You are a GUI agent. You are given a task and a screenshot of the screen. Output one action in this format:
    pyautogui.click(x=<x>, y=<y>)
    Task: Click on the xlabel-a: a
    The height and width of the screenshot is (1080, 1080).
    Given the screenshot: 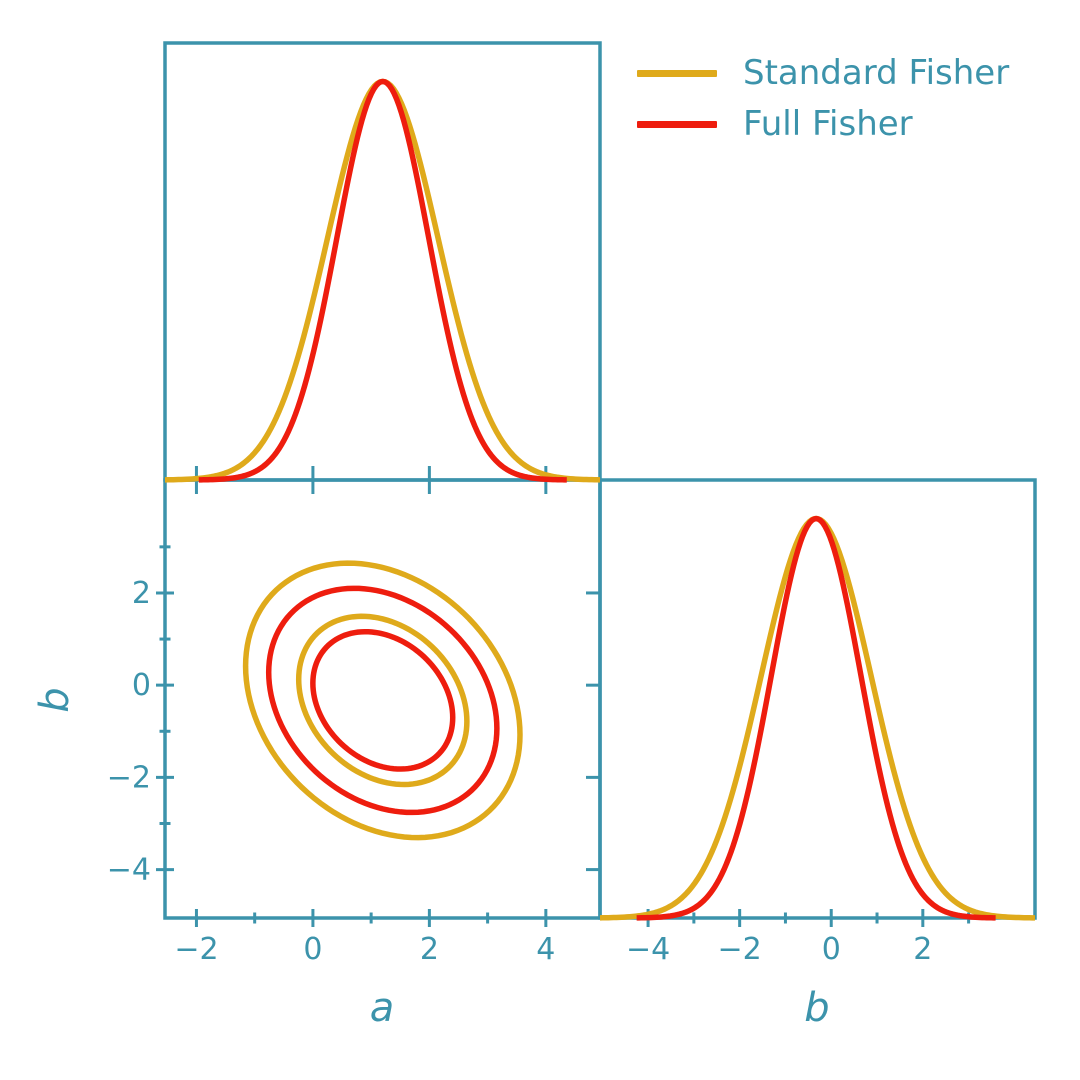 What is the action you would take?
    pyautogui.click(x=382, y=1008)
    